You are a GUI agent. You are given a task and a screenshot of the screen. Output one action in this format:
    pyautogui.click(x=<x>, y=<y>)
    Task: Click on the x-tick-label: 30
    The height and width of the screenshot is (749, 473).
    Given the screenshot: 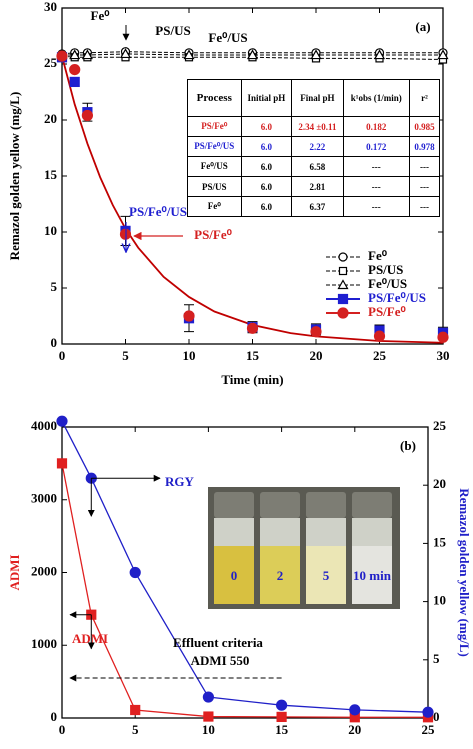 What is the action you would take?
    pyautogui.click(x=443, y=355)
    